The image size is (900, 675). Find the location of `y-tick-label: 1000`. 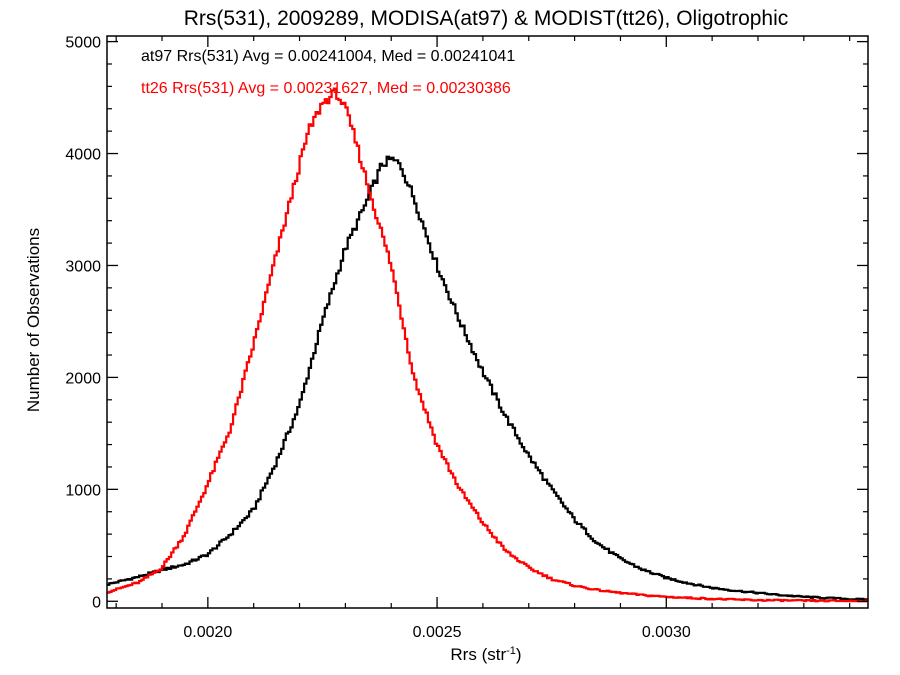

y-tick-label: 1000 is located at coordinates (83, 490).